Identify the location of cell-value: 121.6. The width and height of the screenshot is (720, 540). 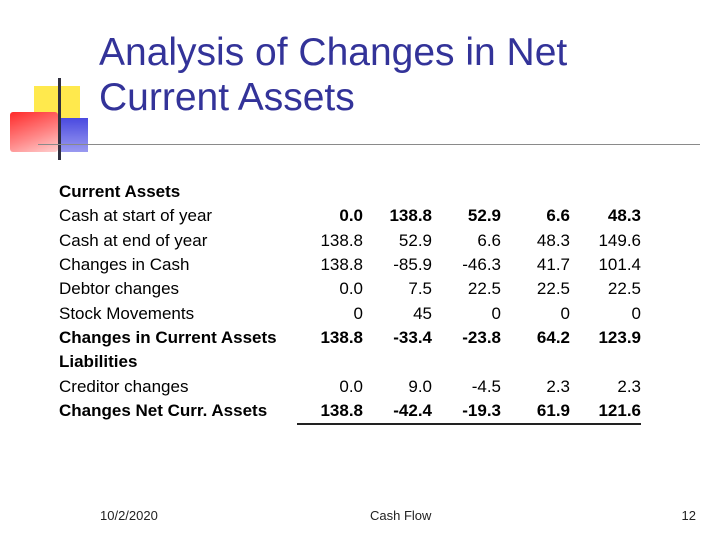
(605, 411).